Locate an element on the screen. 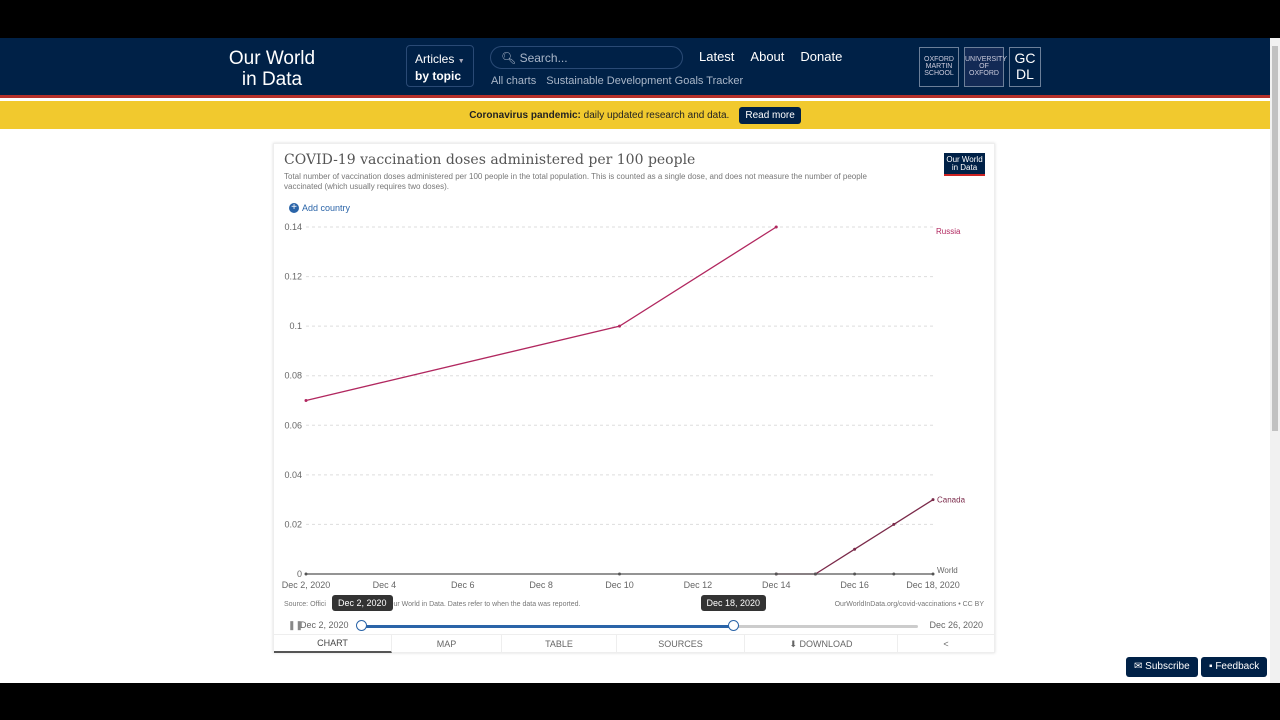  add-country-button: + Add country is located at coordinates (319, 208).